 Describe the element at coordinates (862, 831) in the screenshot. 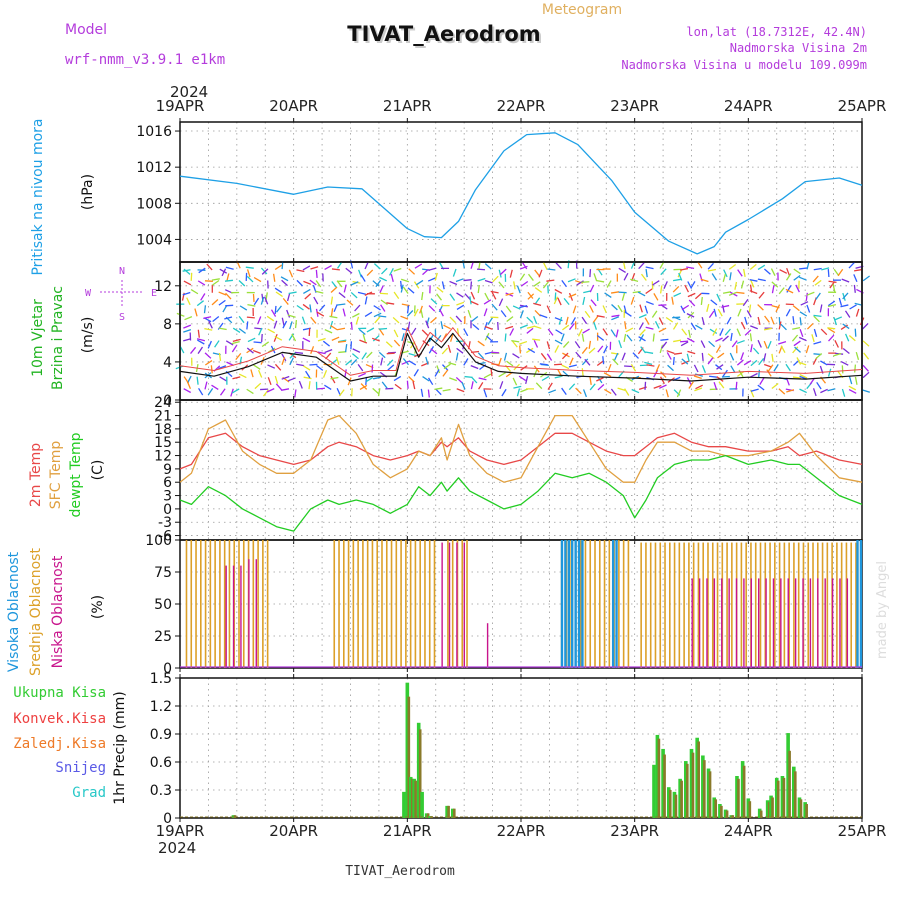

I see `x-tick-label: 25APR` at that location.